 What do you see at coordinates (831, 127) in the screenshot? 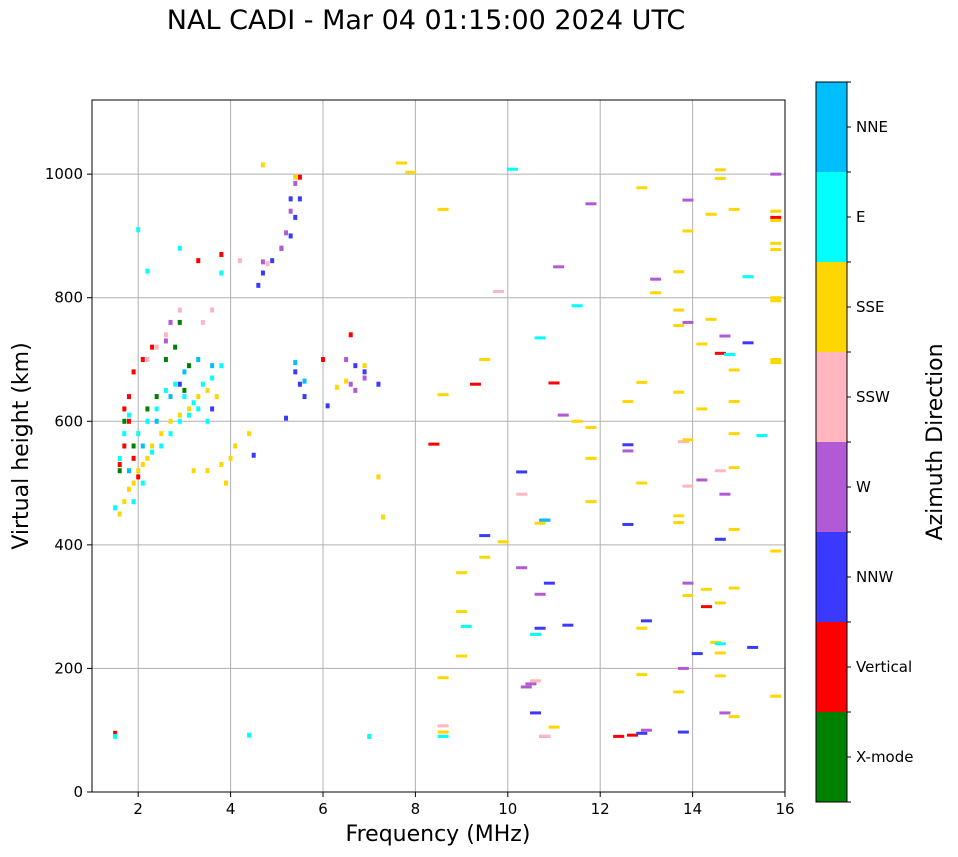
I see `colorbar-segment` at bounding box center [831, 127].